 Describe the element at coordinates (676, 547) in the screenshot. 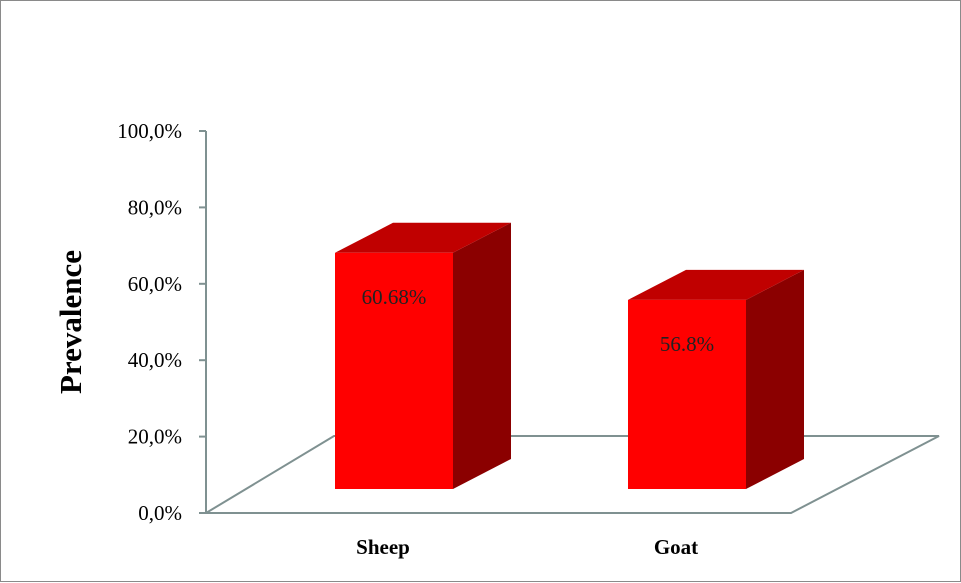

I see `x-tick-label: Goat` at that location.